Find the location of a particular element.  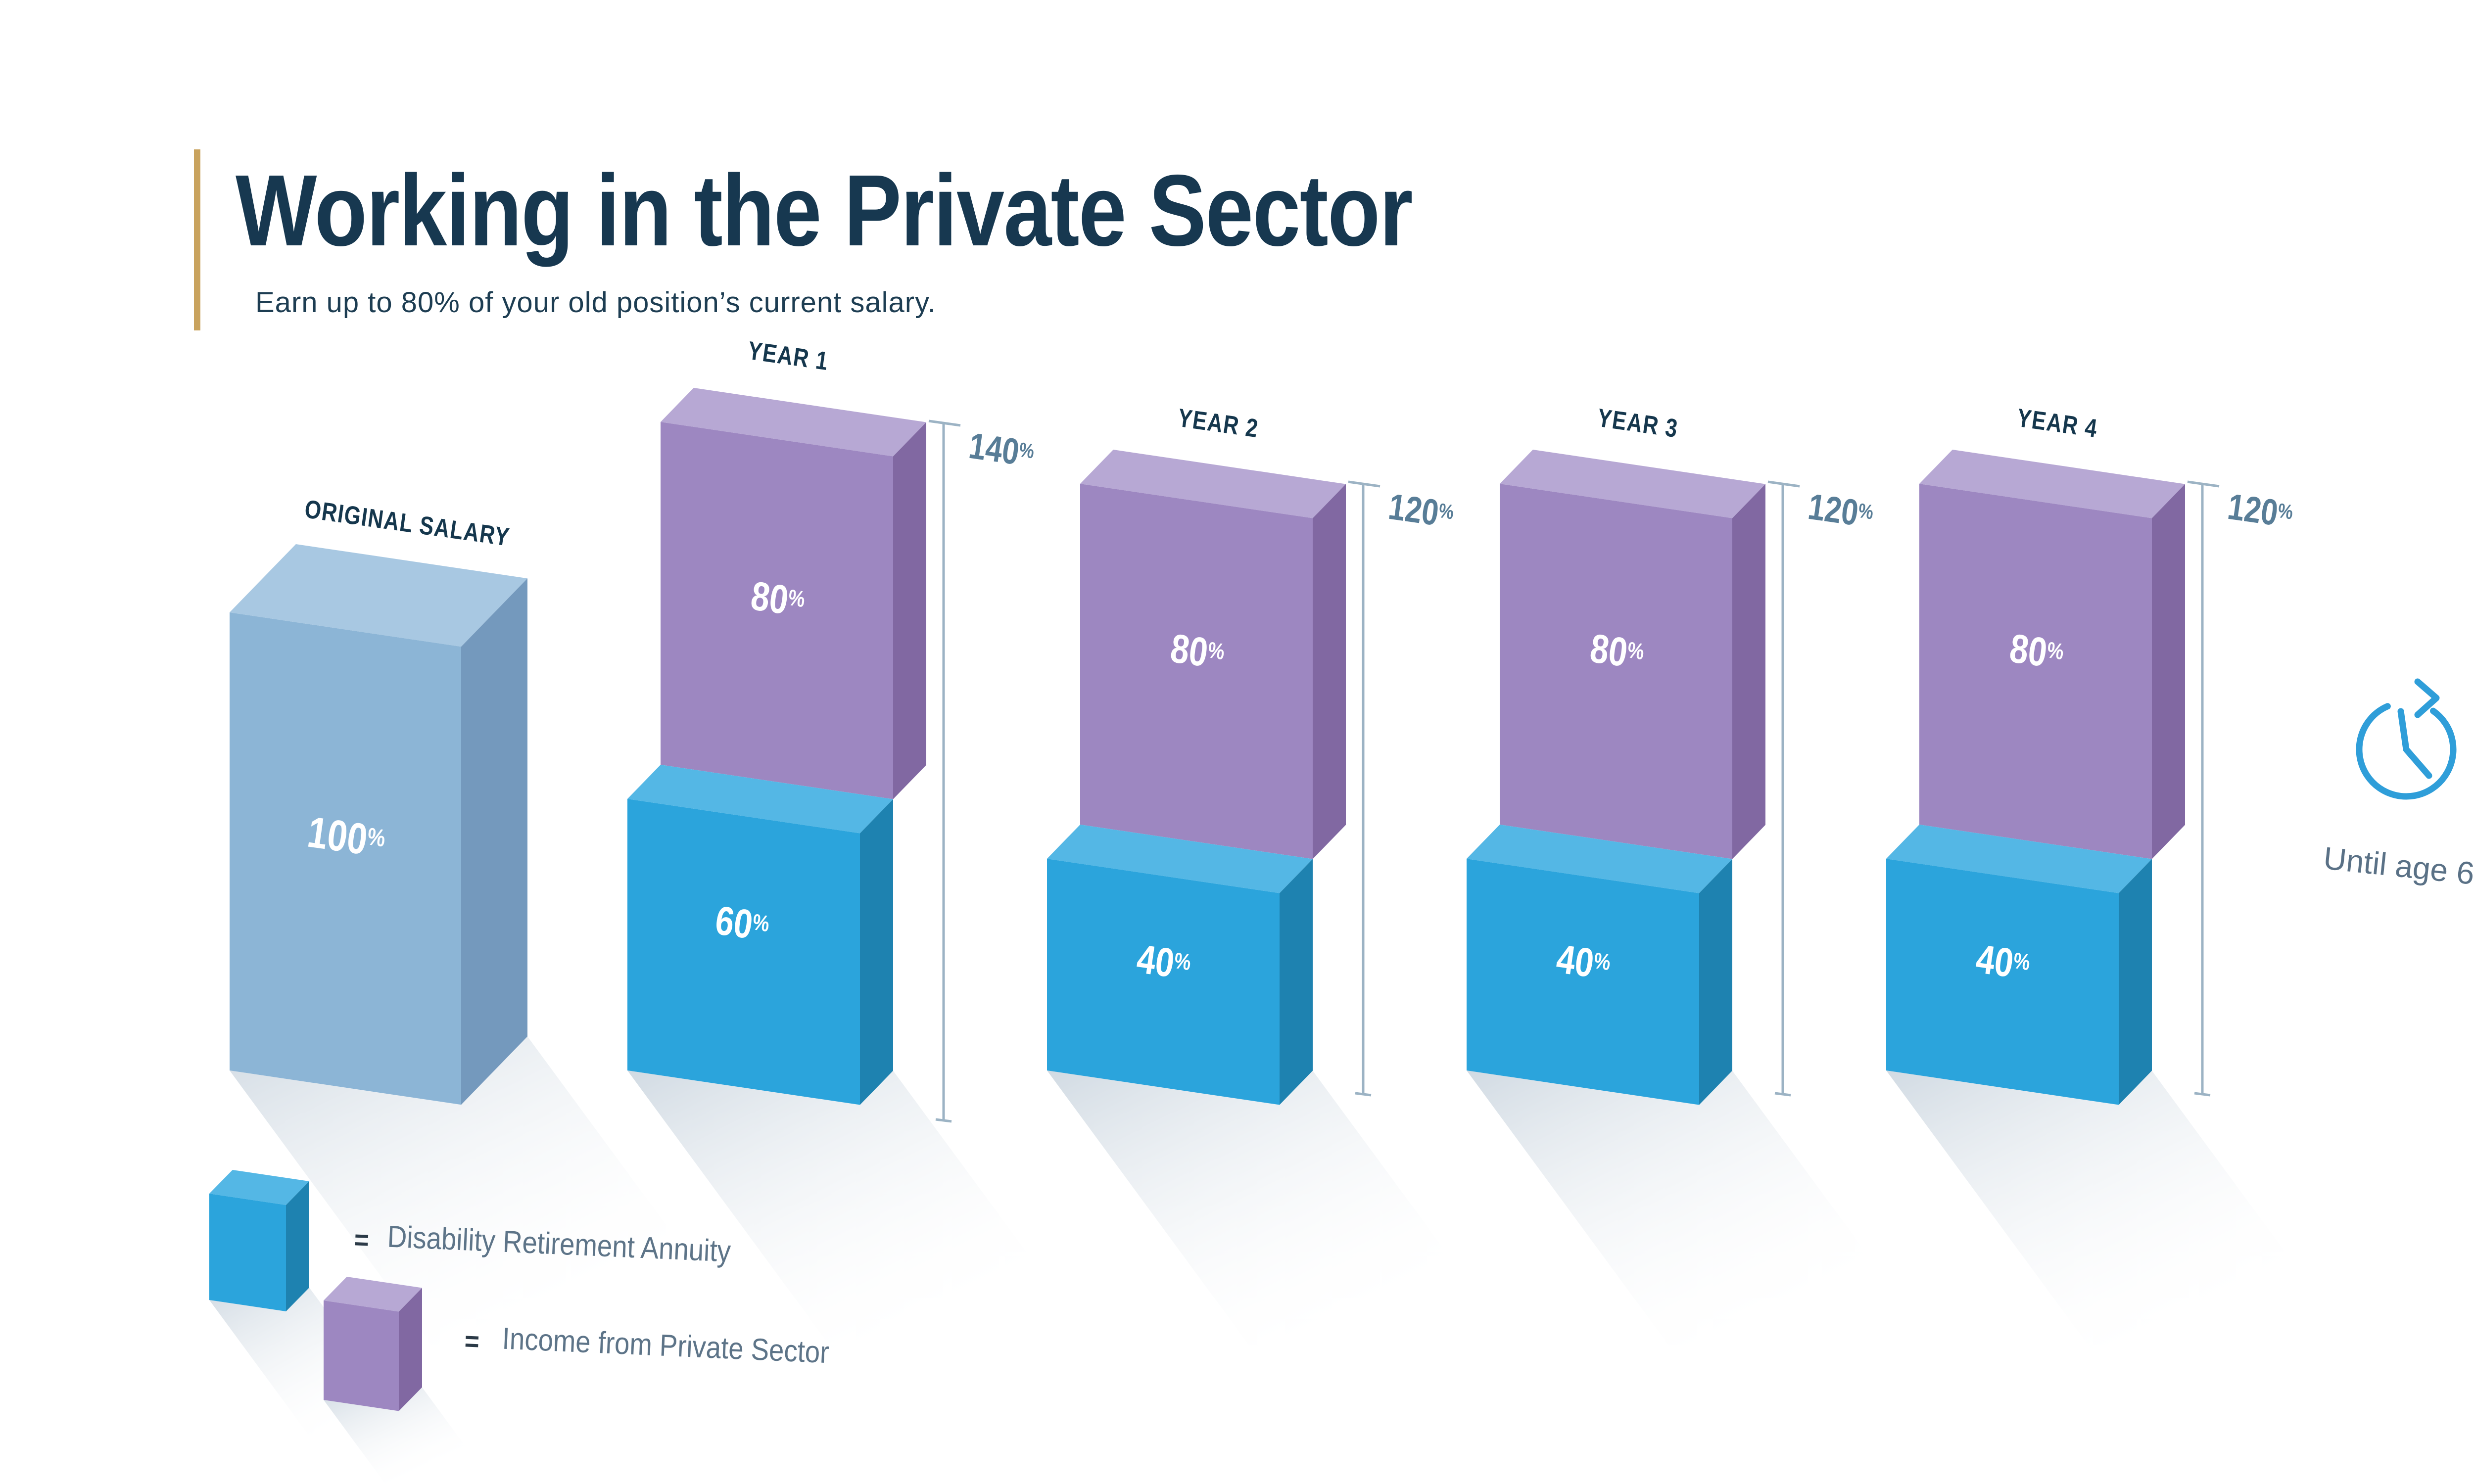

year-4-annuity-percent: 40% is located at coordinates (2003, 962).